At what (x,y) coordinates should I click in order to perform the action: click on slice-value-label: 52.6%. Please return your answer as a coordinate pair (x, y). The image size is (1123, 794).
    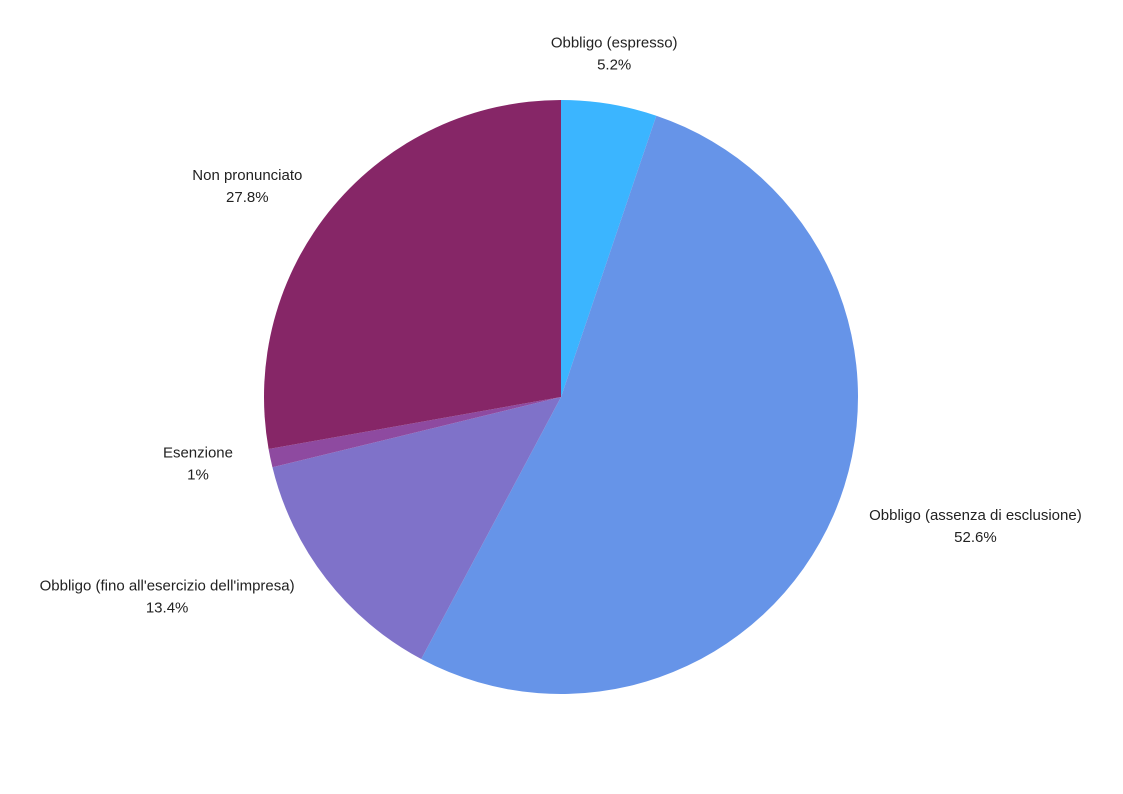
    Looking at the image, I should click on (975, 537).